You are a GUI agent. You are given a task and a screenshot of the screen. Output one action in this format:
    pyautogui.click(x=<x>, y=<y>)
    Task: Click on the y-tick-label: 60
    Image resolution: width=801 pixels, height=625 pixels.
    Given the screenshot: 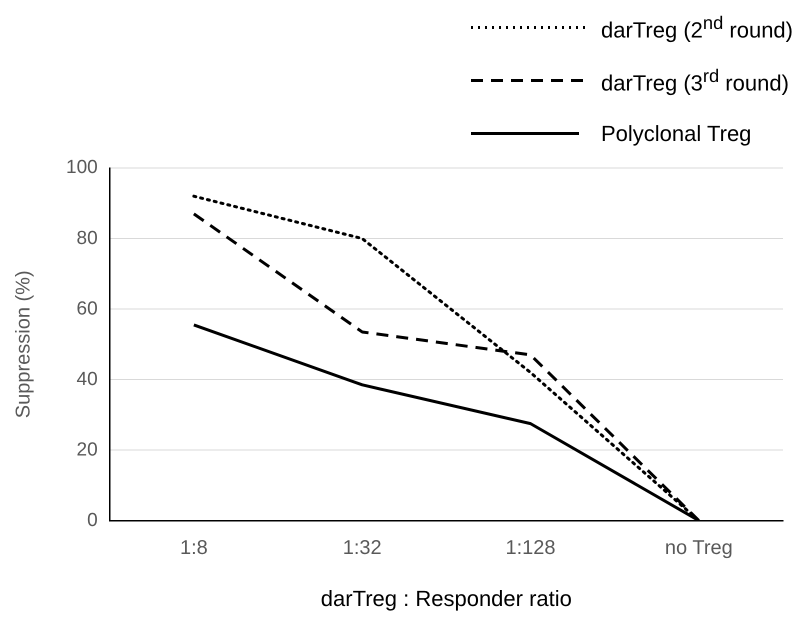 What is the action you would take?
    pyautogui.click(x=87, y=309)
    